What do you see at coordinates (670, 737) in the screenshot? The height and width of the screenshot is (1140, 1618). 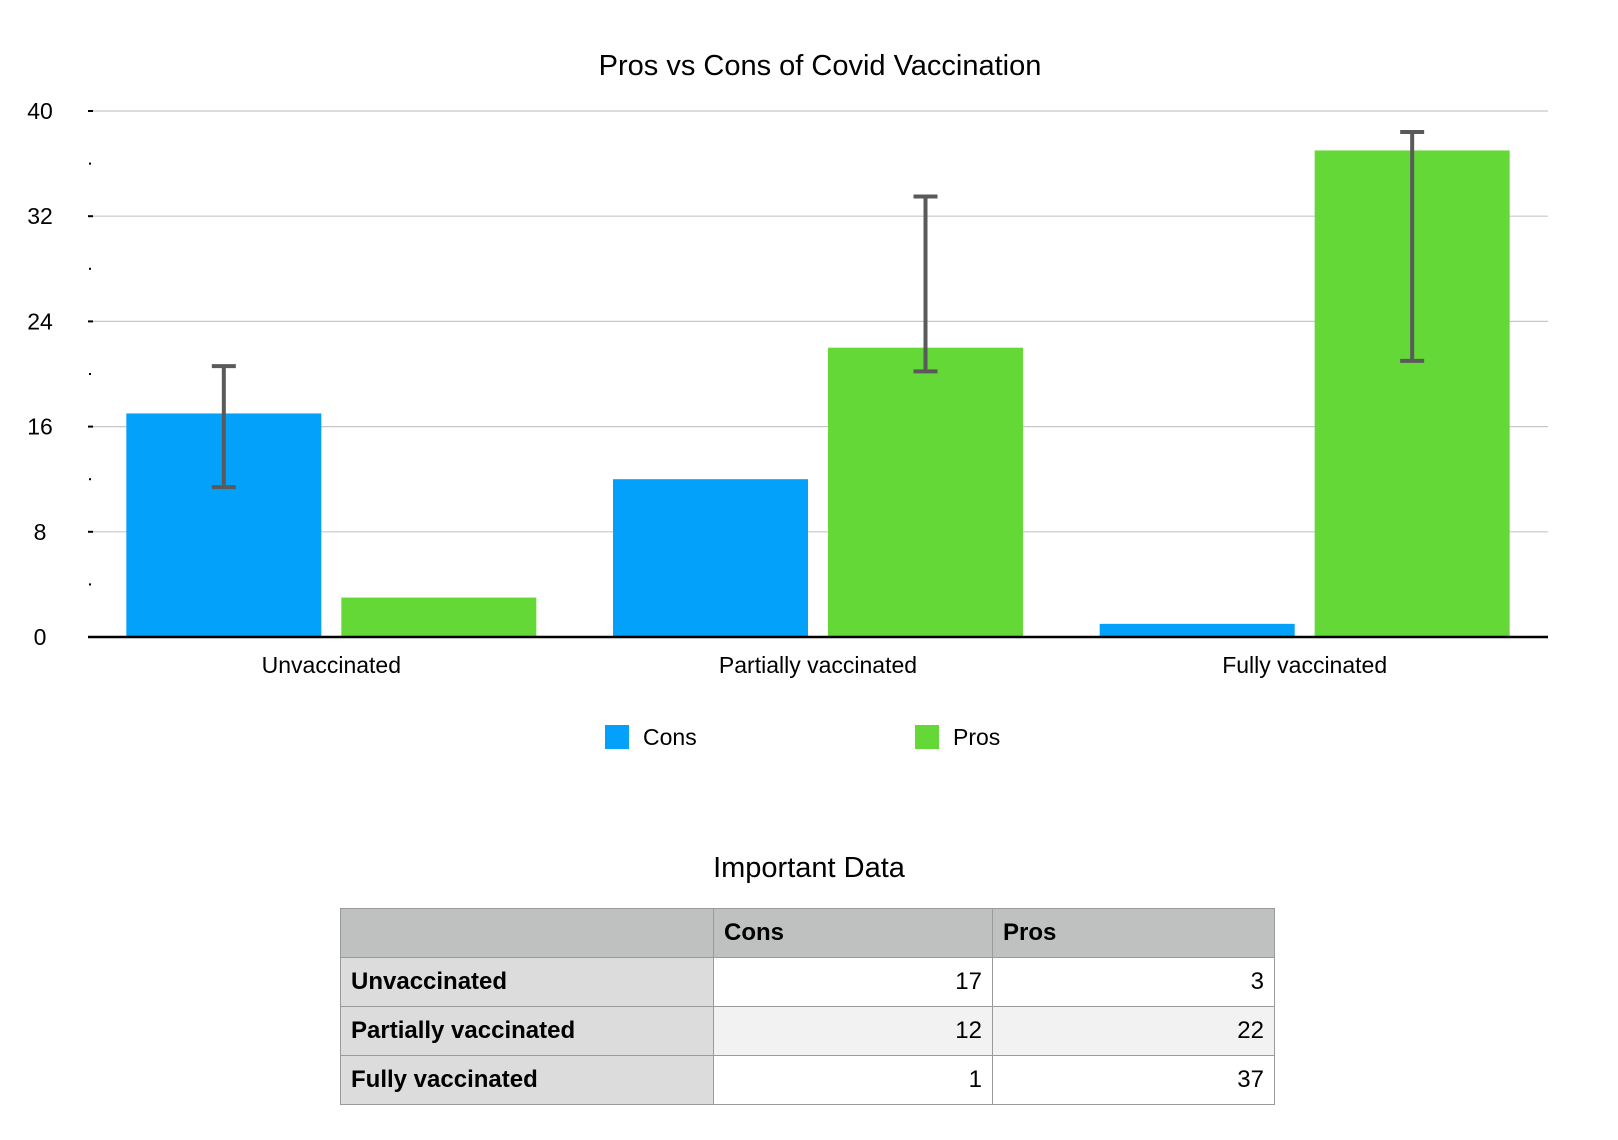 I see `legend-label: Cons` at bounding box center [670, 737].